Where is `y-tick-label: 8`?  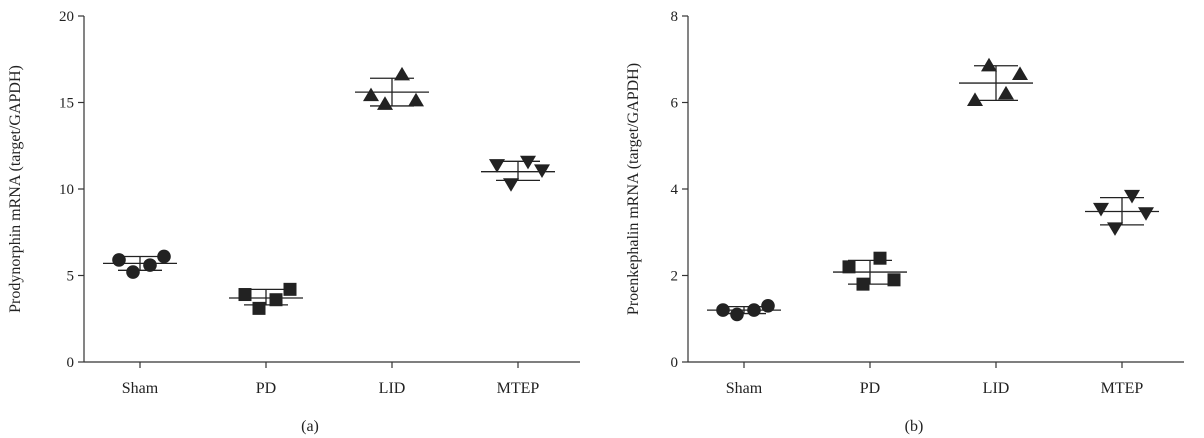 y-tick-label: 8 is located at coordinates (675, 17).